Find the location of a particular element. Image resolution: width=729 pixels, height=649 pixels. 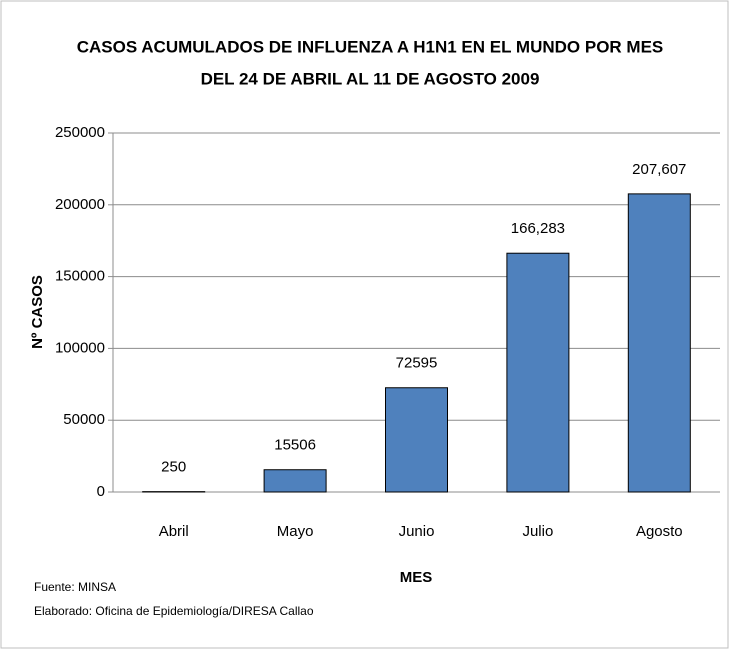

x-tick-label: Agosto is located at coordinates (659, 531).